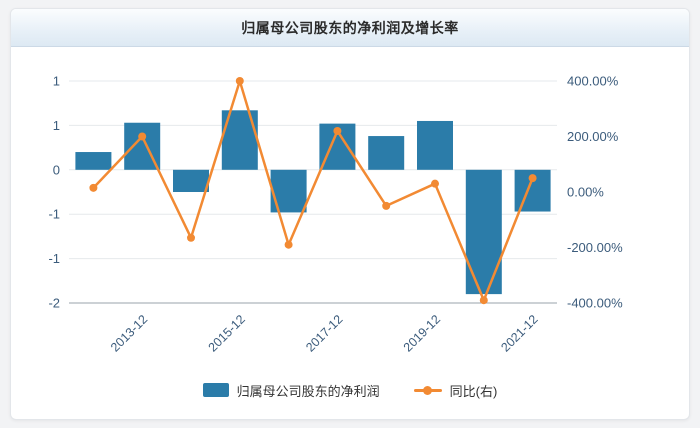 The image size is (700, 428). What do you see at coordinates (308, 391) in the screenshot?
I see `legend-label-net-profit: 归属母公司股东的净利润` at bounding box center [308, 391].